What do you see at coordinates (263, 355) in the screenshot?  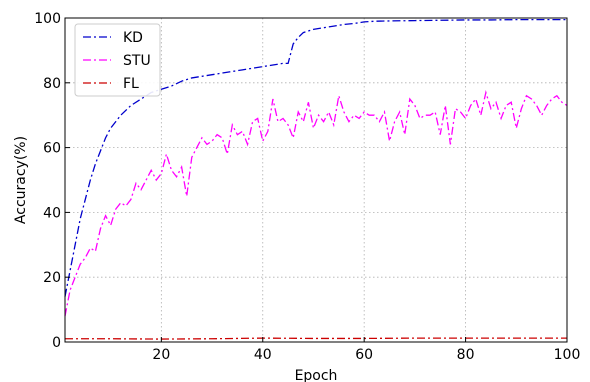 I see `x-tick-label: 40` at bounding box center [263, 355].